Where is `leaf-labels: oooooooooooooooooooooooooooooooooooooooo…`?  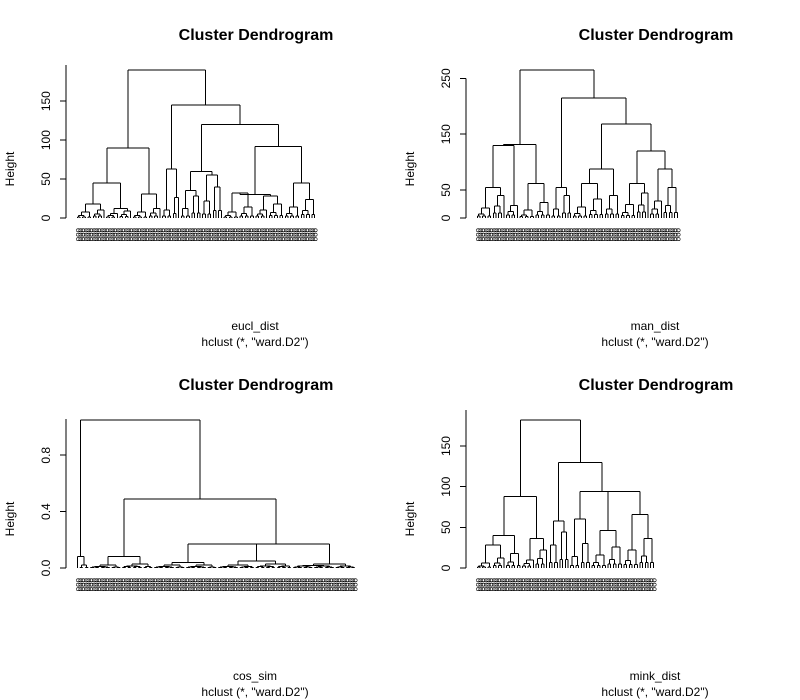 leaf-labels: oooooooooooooooooooooooooooooooooooooooo… is located at coordinates (196, 234).